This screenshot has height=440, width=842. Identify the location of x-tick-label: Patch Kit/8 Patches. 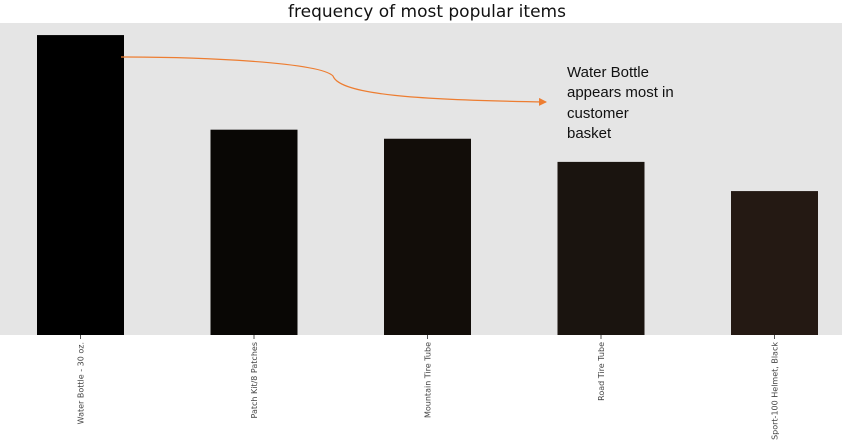
(254, 380).